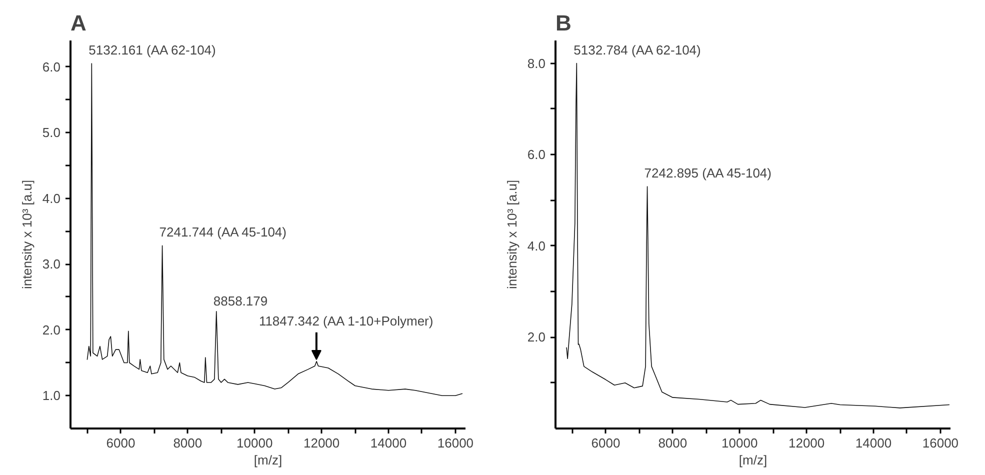  What do you see at coordinates (536, 63) in the screenshot?
I see `y-tick-label: 8.0` at bounding box center [536, 63].